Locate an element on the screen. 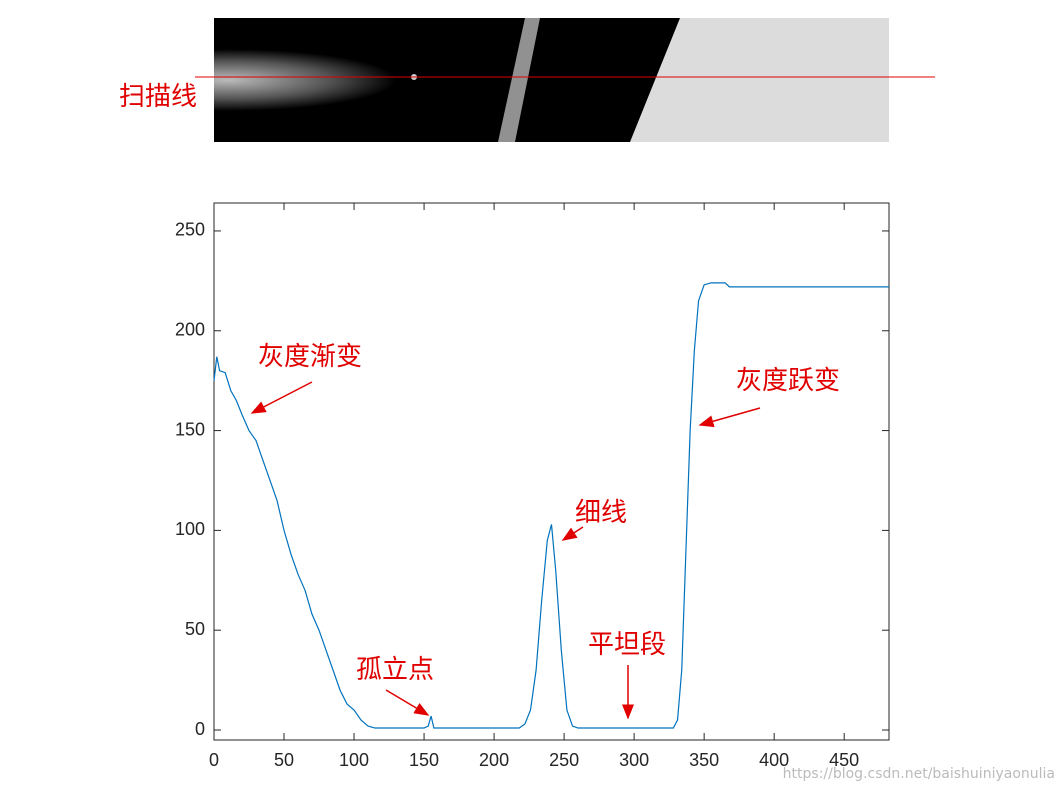 This screenshot has height=792, width=1063. x-tick-label: 150 is located at coordinates (424, 760).